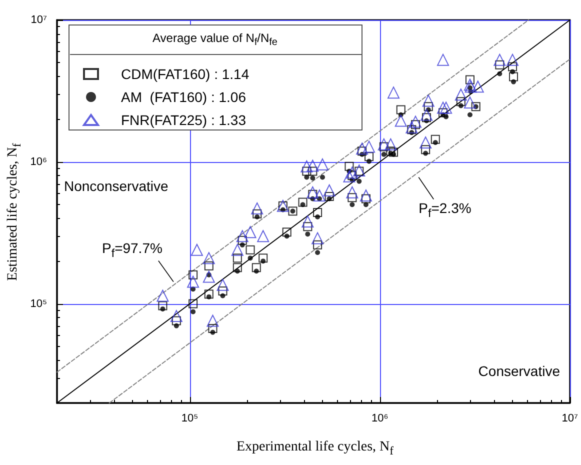 The width and height of the screenshot is (581, 465). Describe the element at coordinates (183, 97) in the screenshot. I see `legend-label: AM (FAT160) : 1.06` at that location.